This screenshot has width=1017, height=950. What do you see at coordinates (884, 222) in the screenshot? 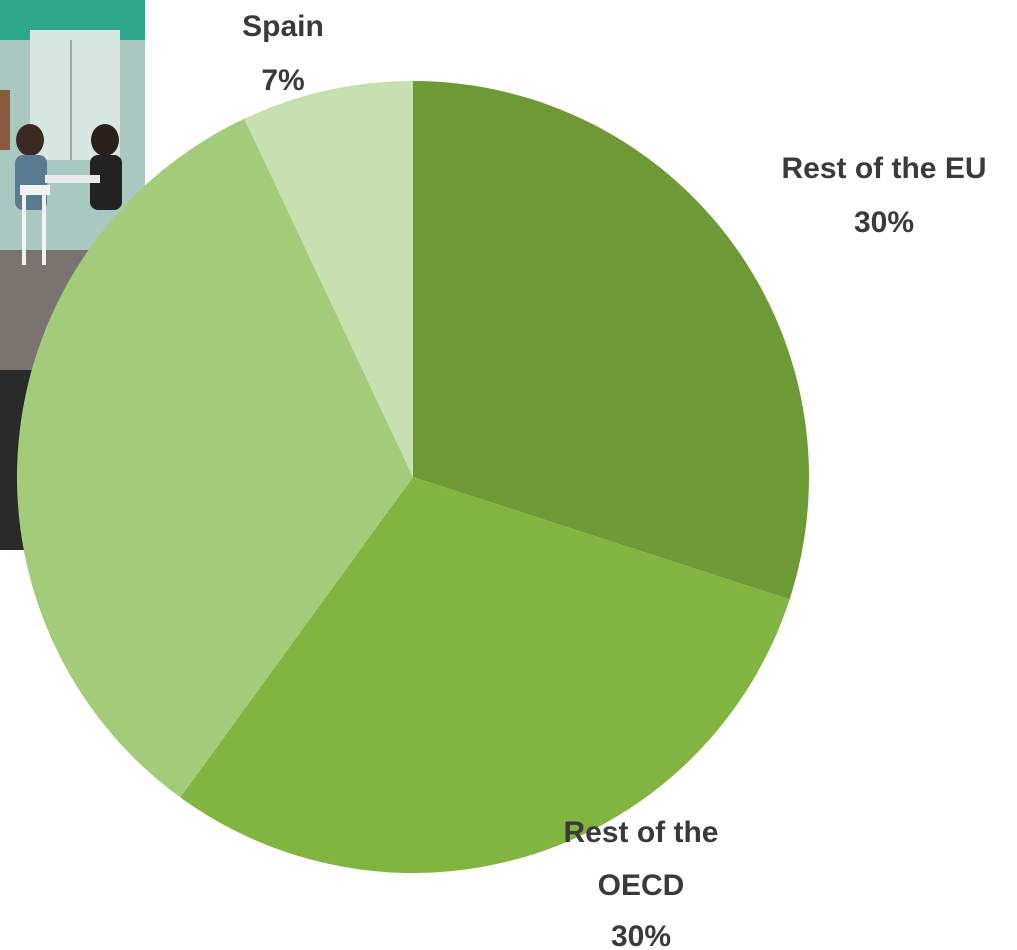
I see `slice-value-rest-of-eu: 30%` at bounding box center [884, 222].